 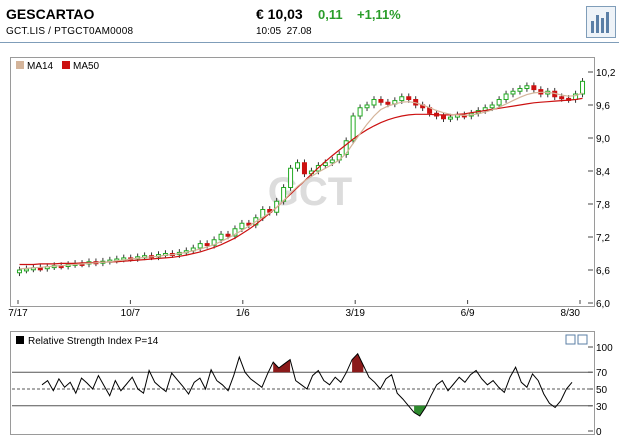 What do you see at coordinates (20, 340) in the screenshot?
I see `rsi-legend-swatch` at bounding box center [20, 340].